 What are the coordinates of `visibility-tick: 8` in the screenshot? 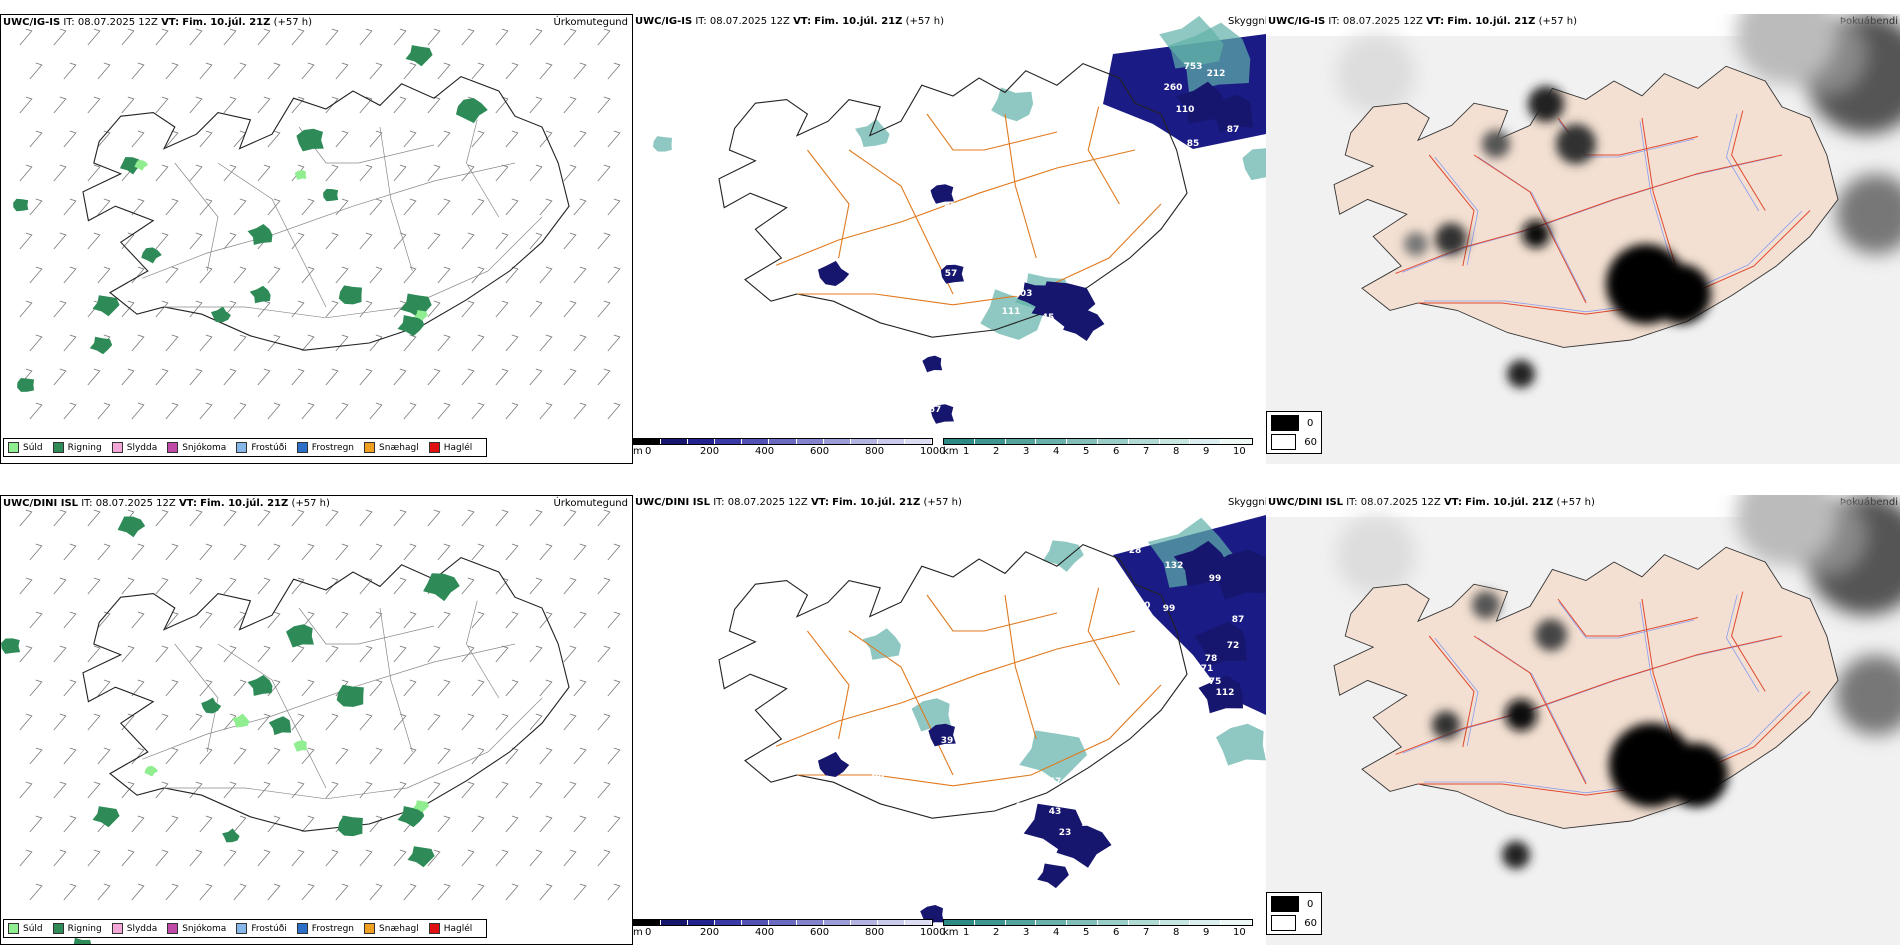 It's located at (1176, 451).